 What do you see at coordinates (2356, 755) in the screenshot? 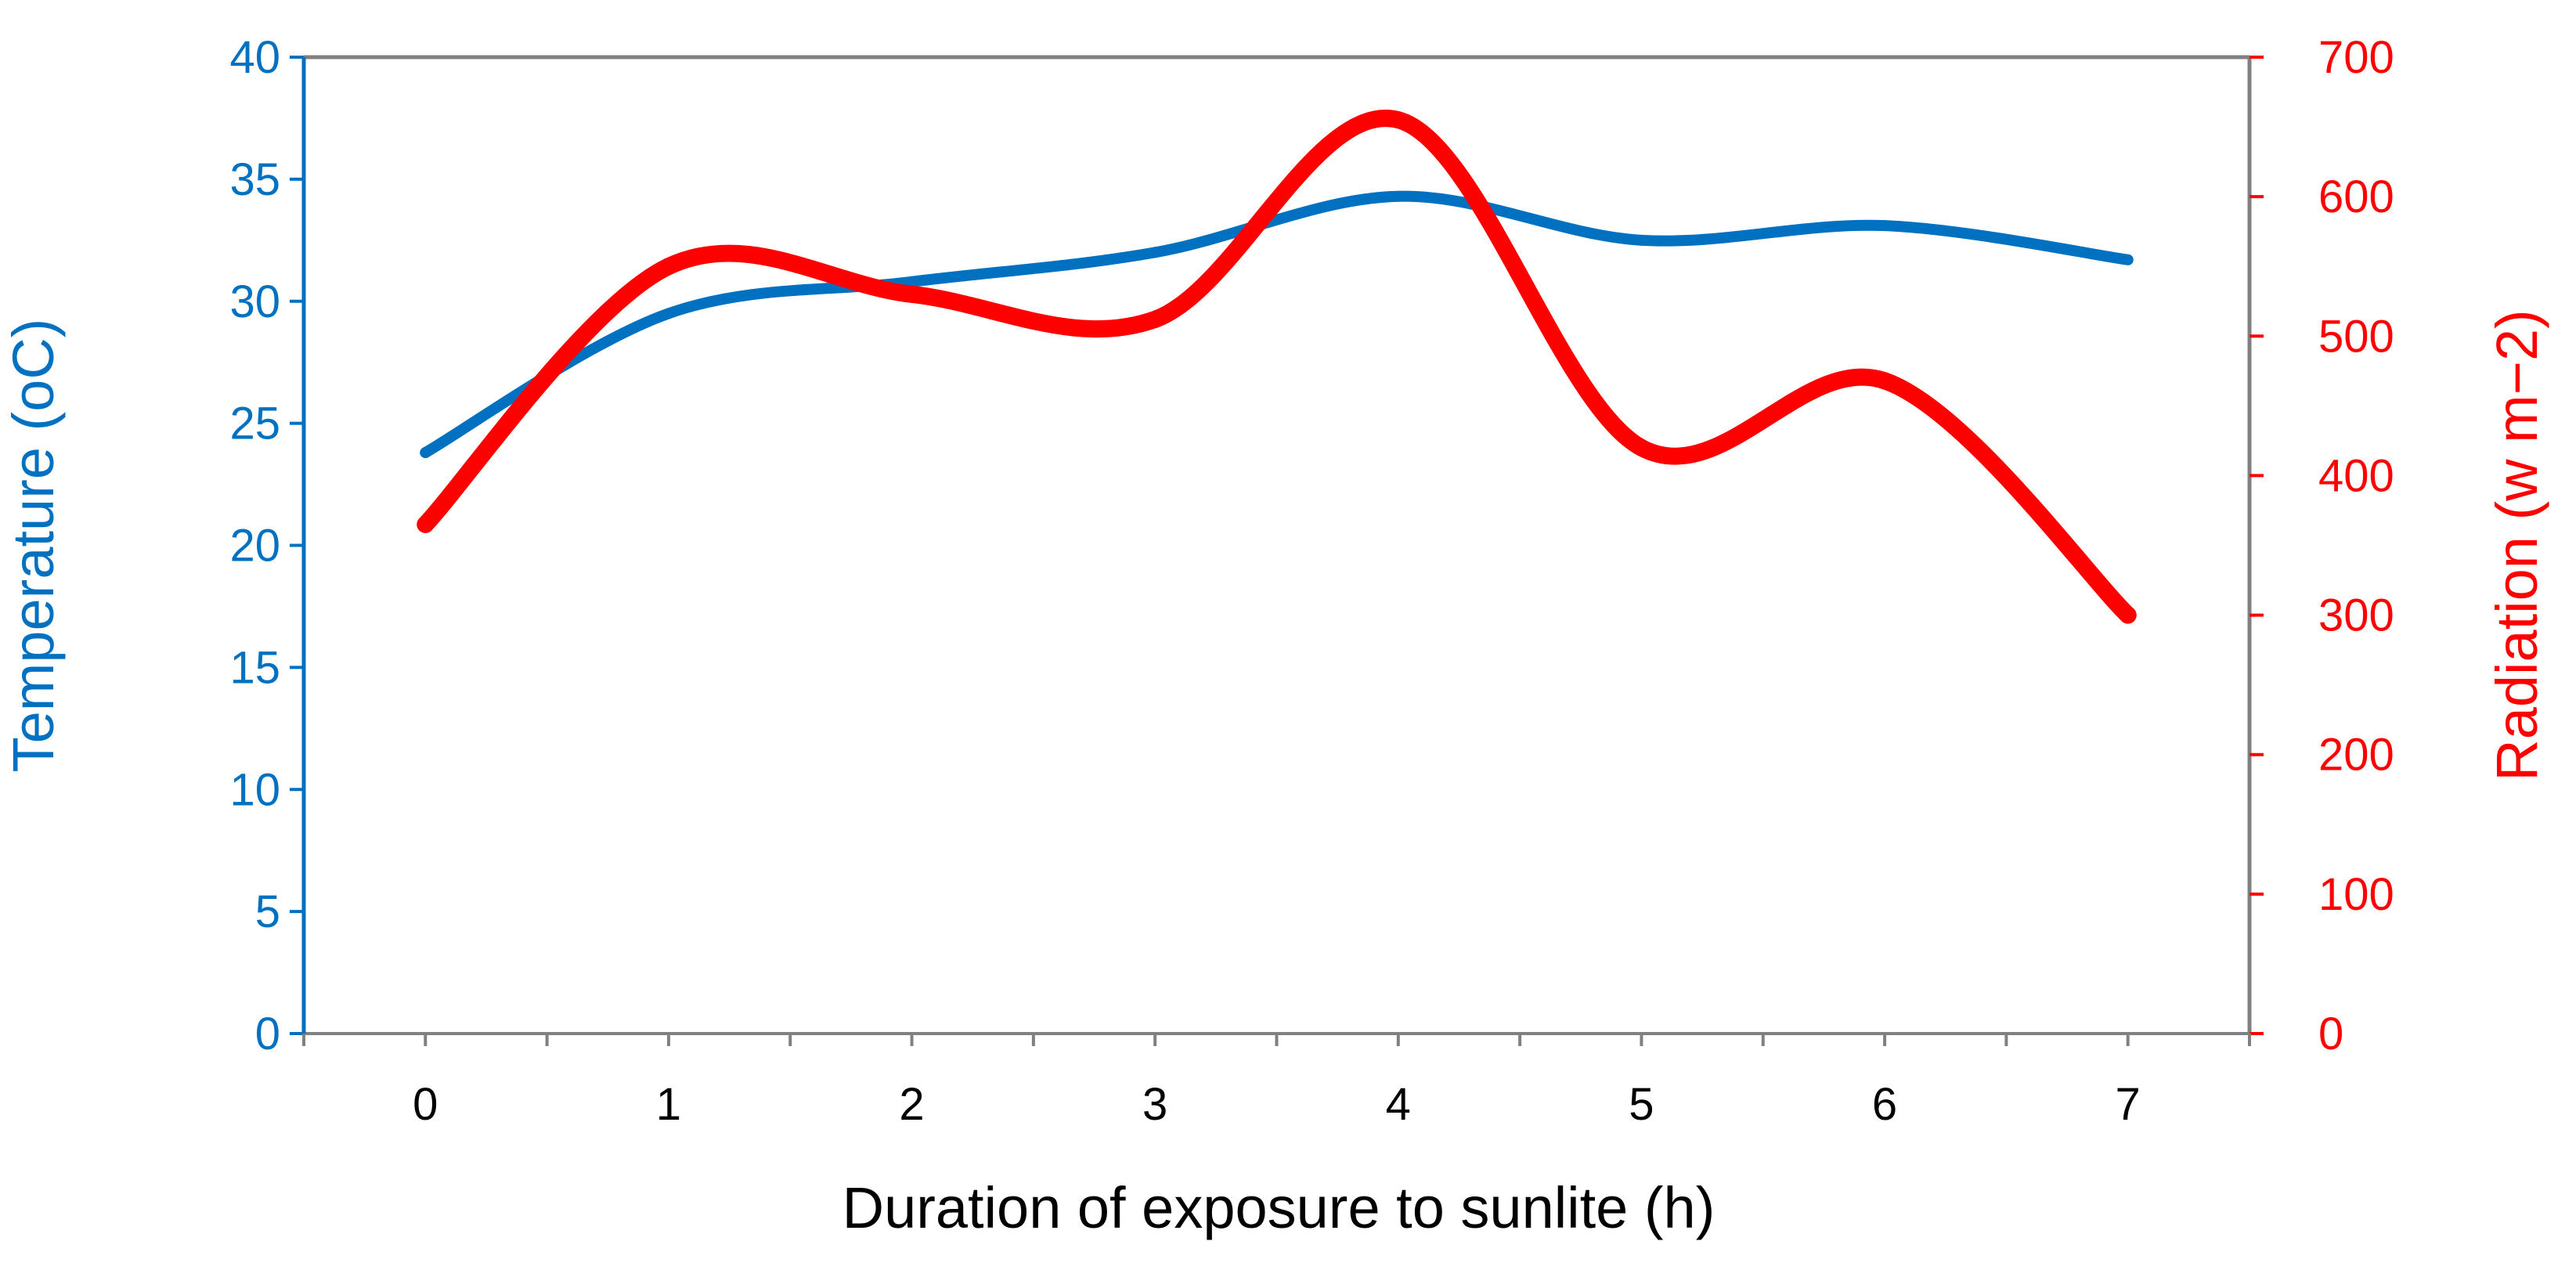
I see `right-y-tick-label: 200` at bounding box center [2356, 755].